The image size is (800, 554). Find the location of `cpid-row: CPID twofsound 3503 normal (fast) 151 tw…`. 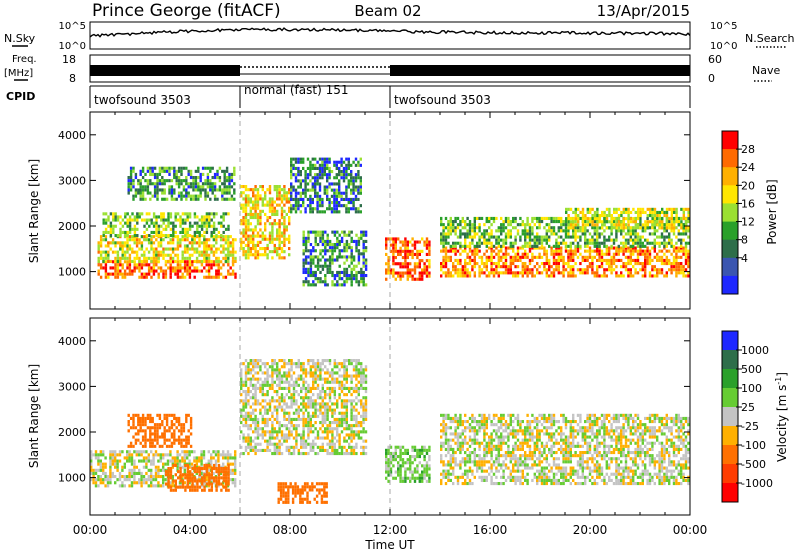

cpid-row: CPID twofsound 3503 normal (fast) 151 tw… is located at coordinates (348, 95).